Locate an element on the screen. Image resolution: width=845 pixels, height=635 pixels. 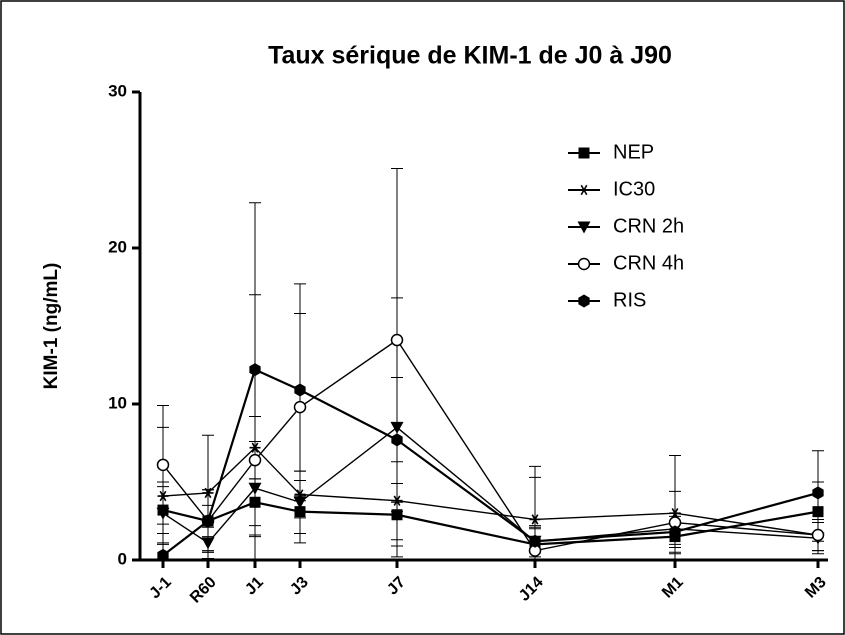
legend-label: CRN 2h is located at coordinates (648, 226).